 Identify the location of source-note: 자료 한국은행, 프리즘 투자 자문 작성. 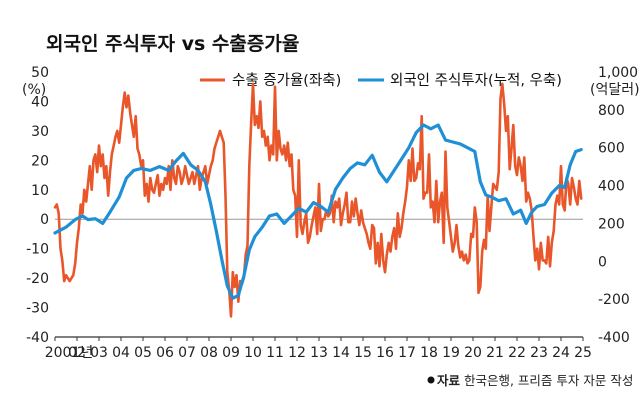
(530, 380).